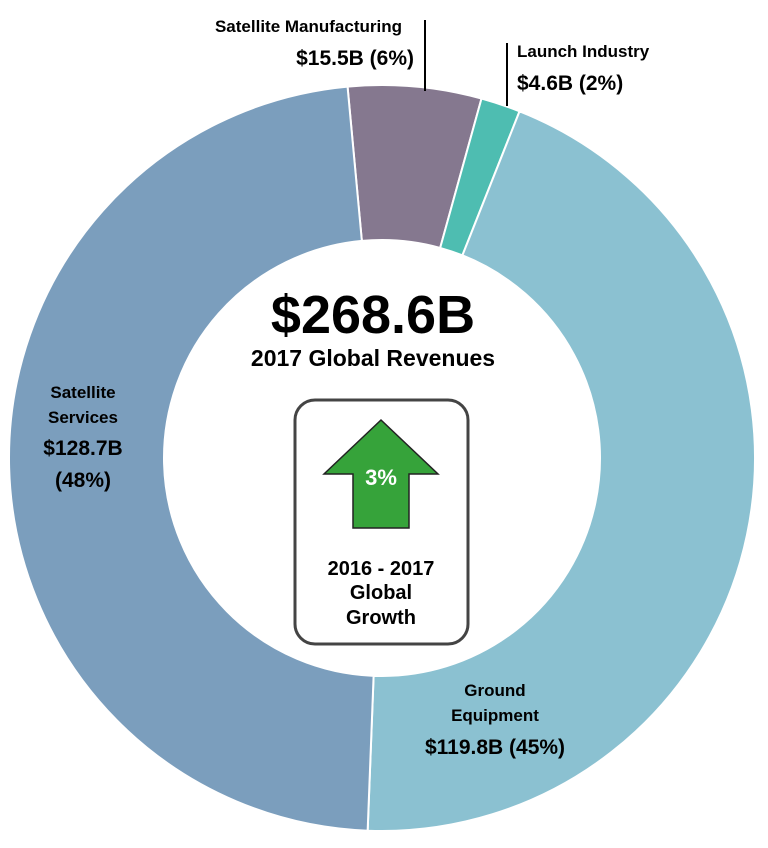 The image size is (768, 848). Describe the element at coordinates (373, 358) in the screenshot. I see `center-subtitle: 2017 Global Revenues` at that location.